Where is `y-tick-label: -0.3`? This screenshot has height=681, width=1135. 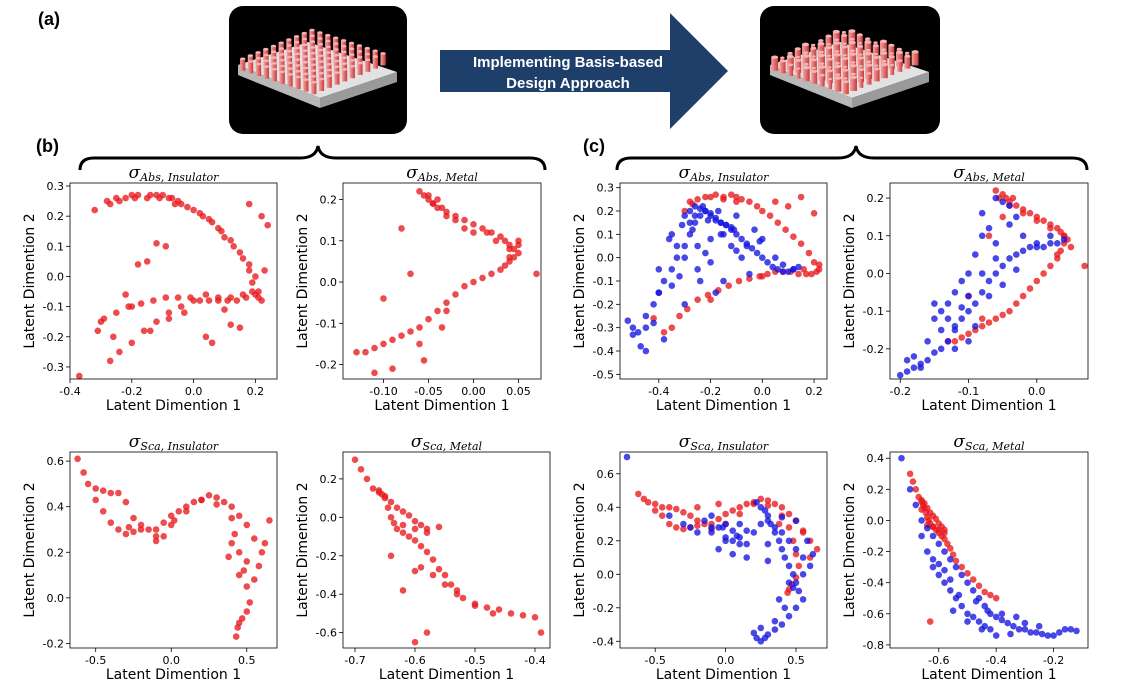 y-tick-label: -0.3 is located at coordinates (53, 367).